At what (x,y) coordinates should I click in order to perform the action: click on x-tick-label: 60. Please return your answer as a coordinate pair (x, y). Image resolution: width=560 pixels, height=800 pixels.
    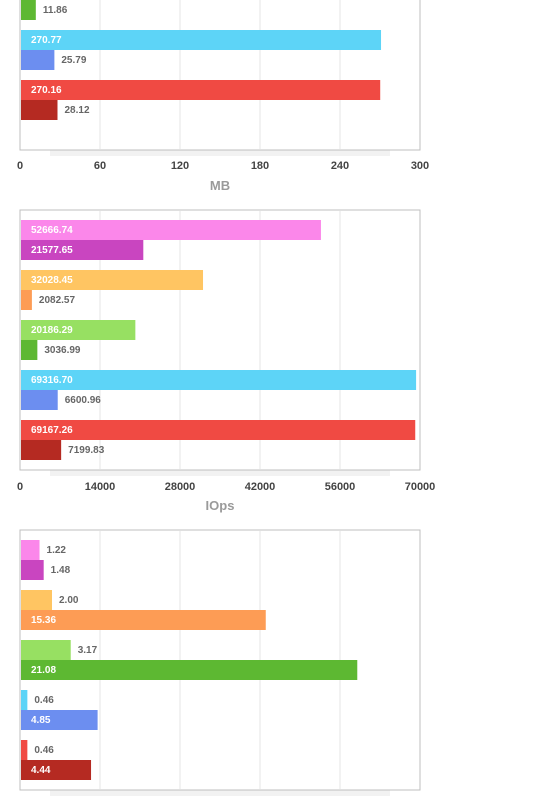
    Looking at the image, I should click on (100, 166).